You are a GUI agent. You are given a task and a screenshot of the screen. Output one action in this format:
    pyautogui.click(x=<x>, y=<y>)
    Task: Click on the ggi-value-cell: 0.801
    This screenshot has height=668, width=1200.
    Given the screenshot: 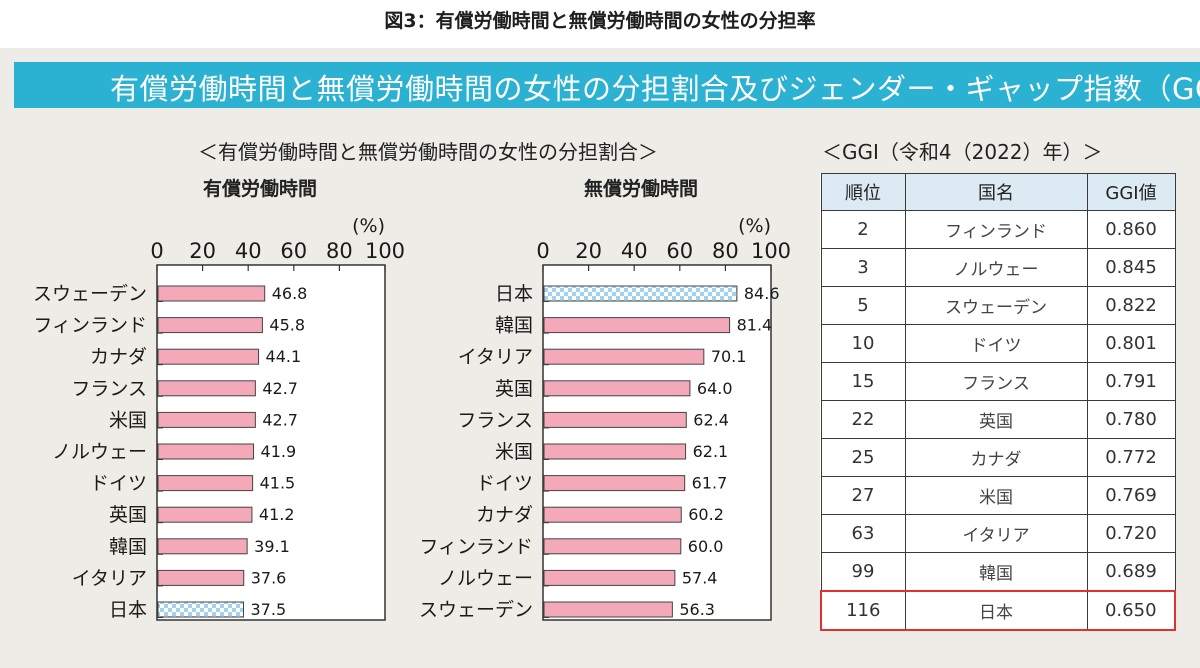 What is the action you would take?
    pyautogui.click(x=1131, y=343)
    